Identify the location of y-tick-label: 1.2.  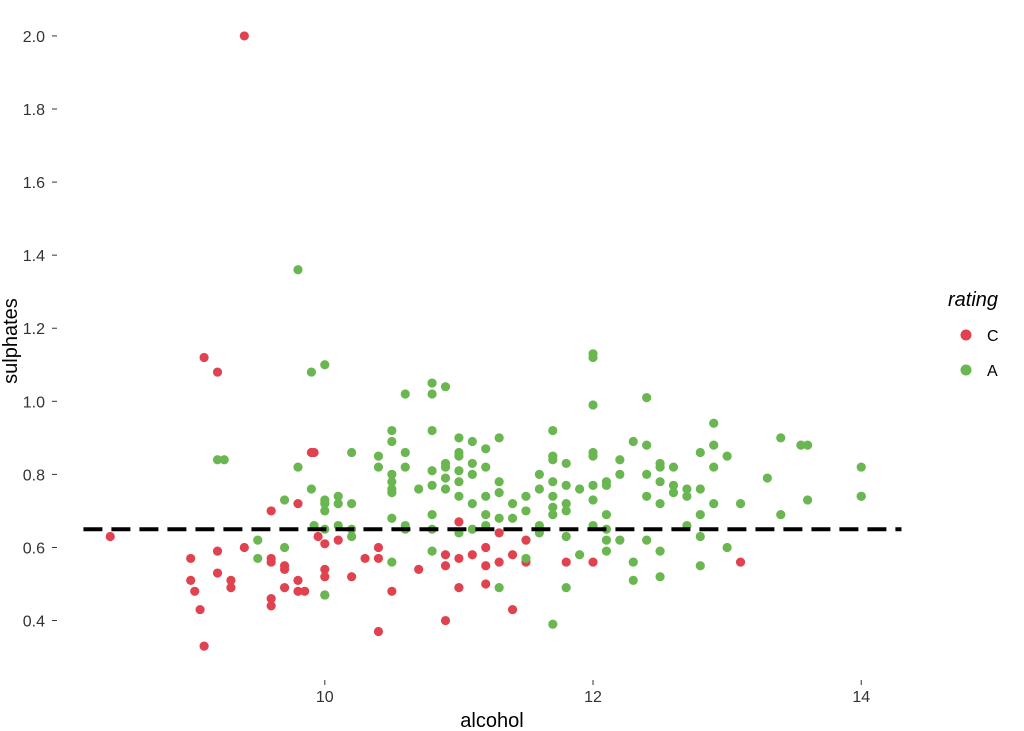
(34, 329).